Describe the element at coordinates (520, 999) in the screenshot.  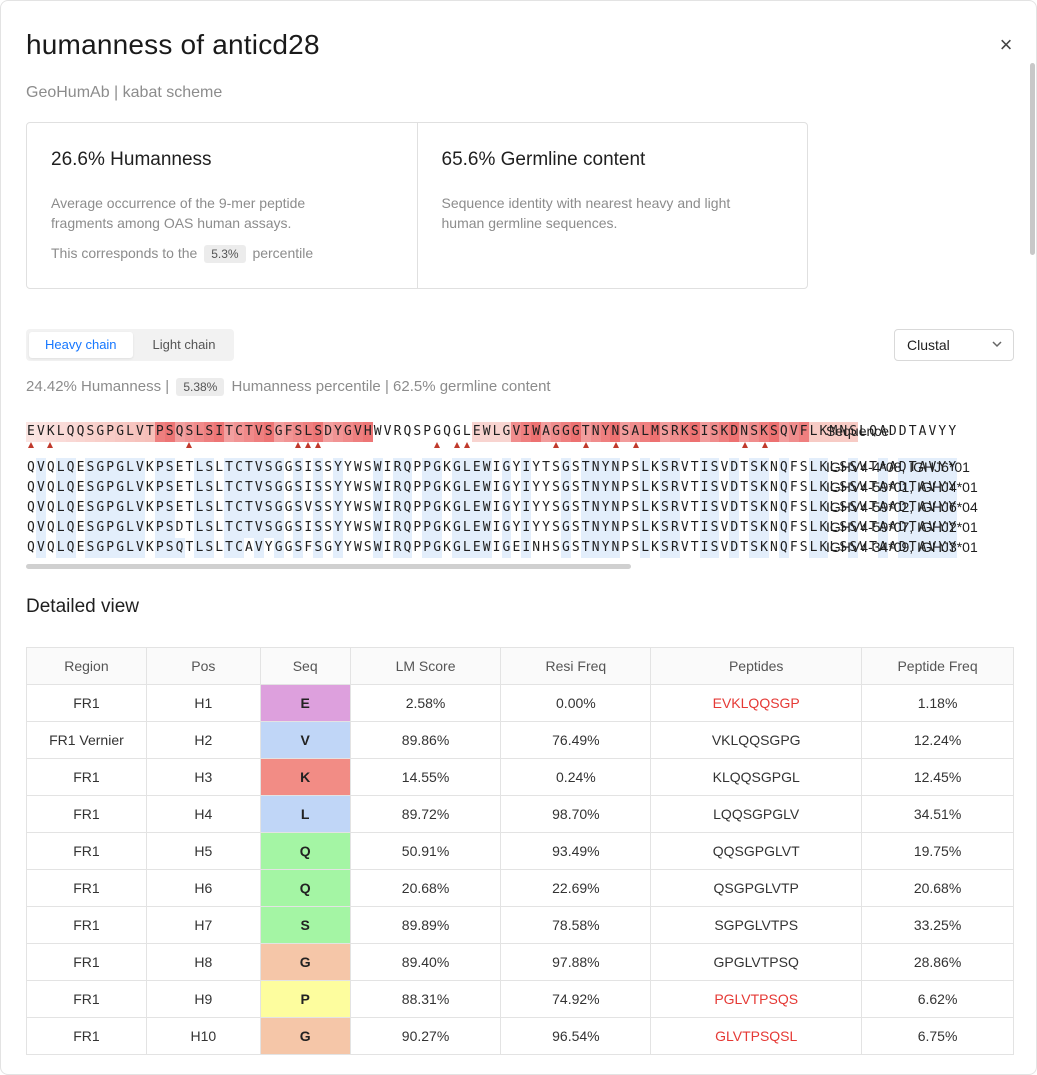
I see `table-row: FR1 H9 P 88.31% 74.92% PGLVTPSQS 6.62%` at that location.